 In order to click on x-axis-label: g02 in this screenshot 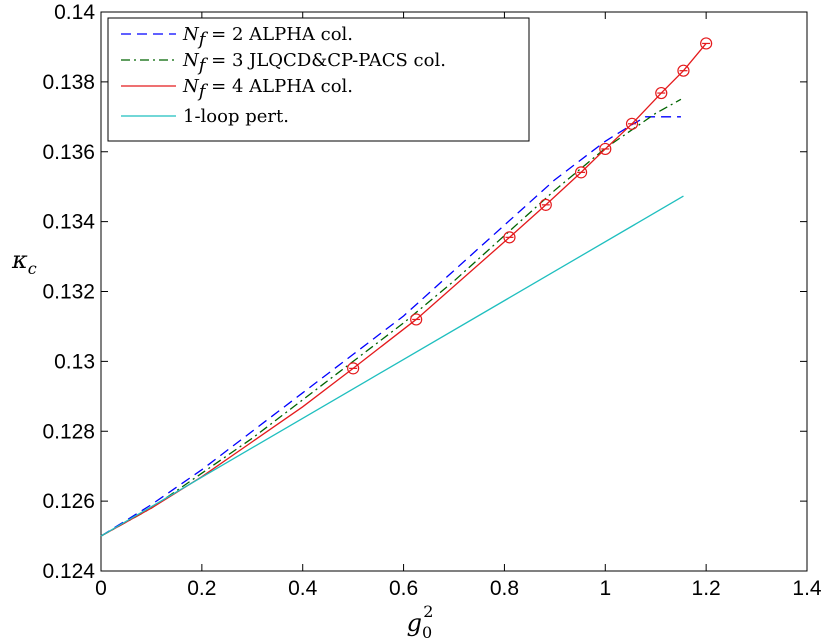, I will do `click(420, 622)`.